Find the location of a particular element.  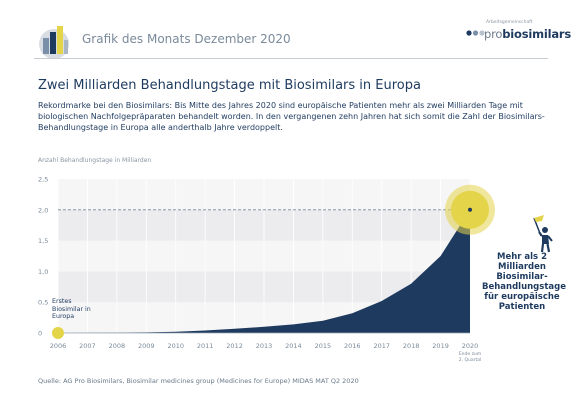

x-tick-label: 2014 is located at coordinates (293, 346).